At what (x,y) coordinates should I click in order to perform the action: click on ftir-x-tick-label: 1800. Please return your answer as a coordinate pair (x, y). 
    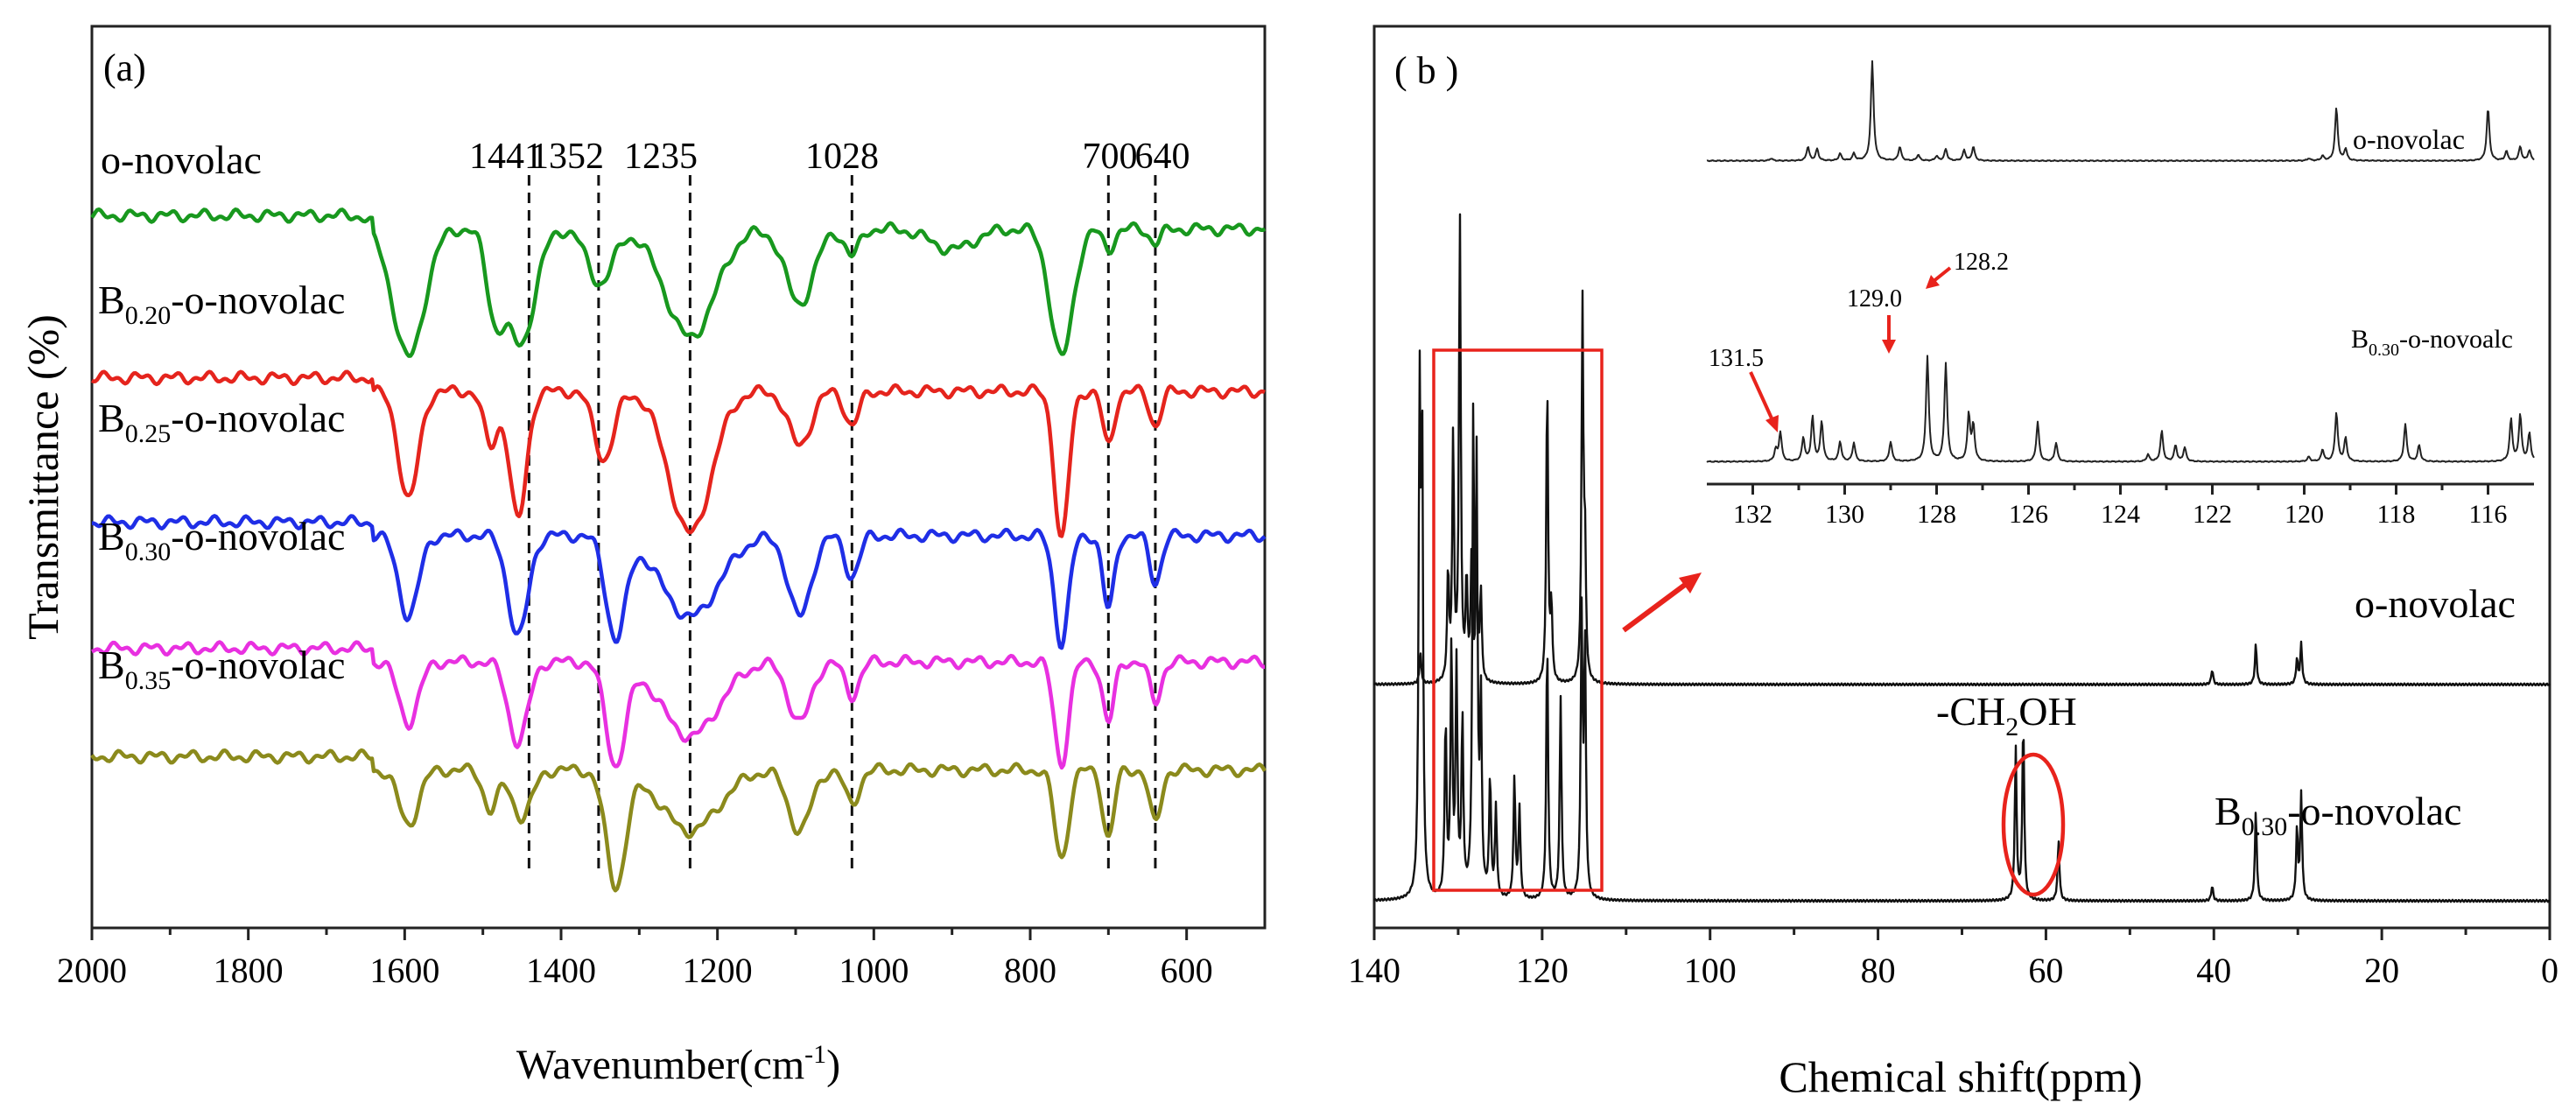
    Looking at the image, I should click on (249, 970).